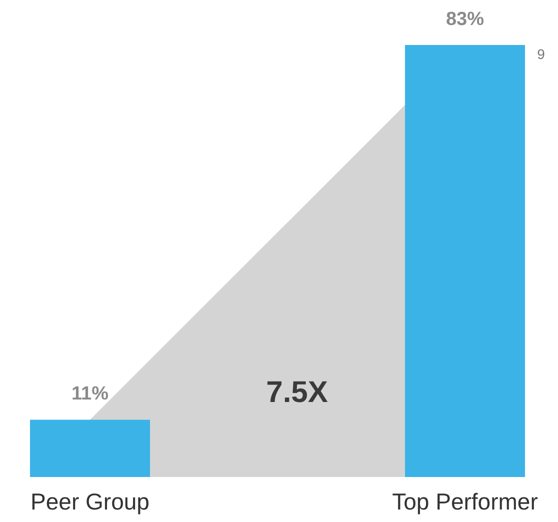  Describe the element at coordinates (541, 54) in the screenshot. I see `annotation: 9` at that location.